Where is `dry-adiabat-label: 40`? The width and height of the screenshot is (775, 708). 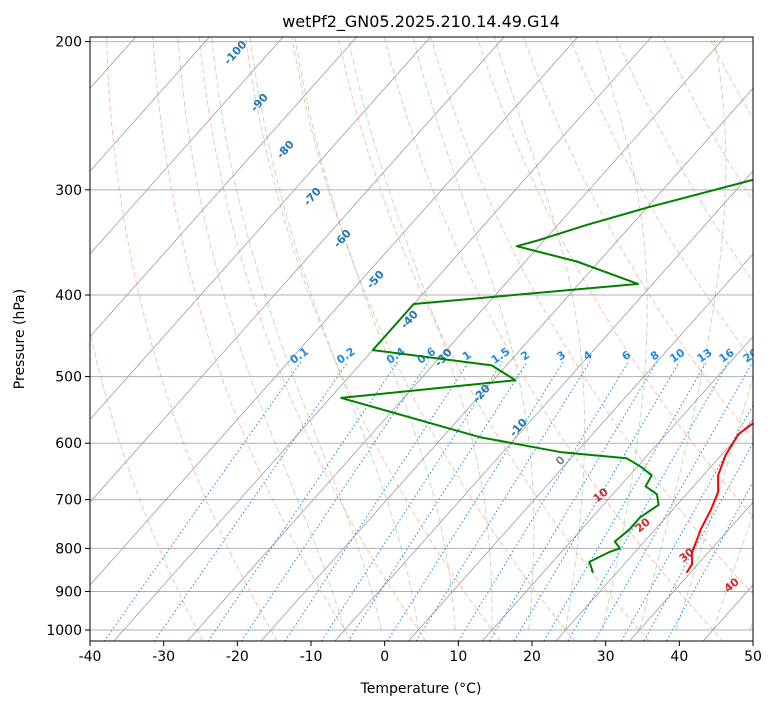 dry-adiabat-label: 40 is located at coordinates (732, 585).